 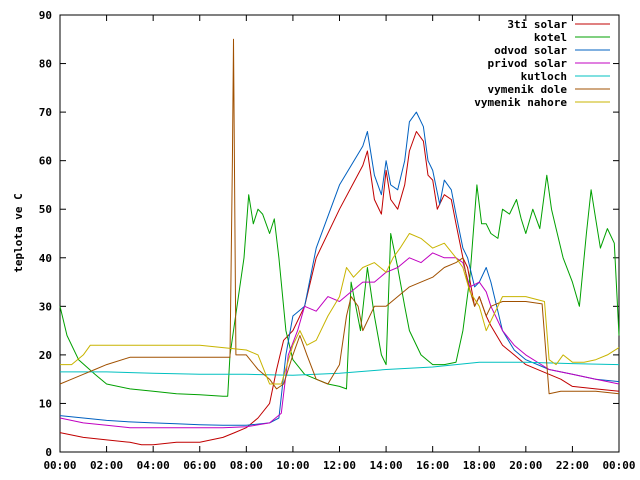 What do you see at coordinates (45, 64) in the screenshot?
I see `y-tick-label: 80` at bounding box center [45, 64].